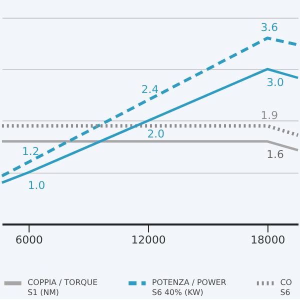 The image size is (300, 300). I want to click on data-label: 1.2, so click(31, 151).